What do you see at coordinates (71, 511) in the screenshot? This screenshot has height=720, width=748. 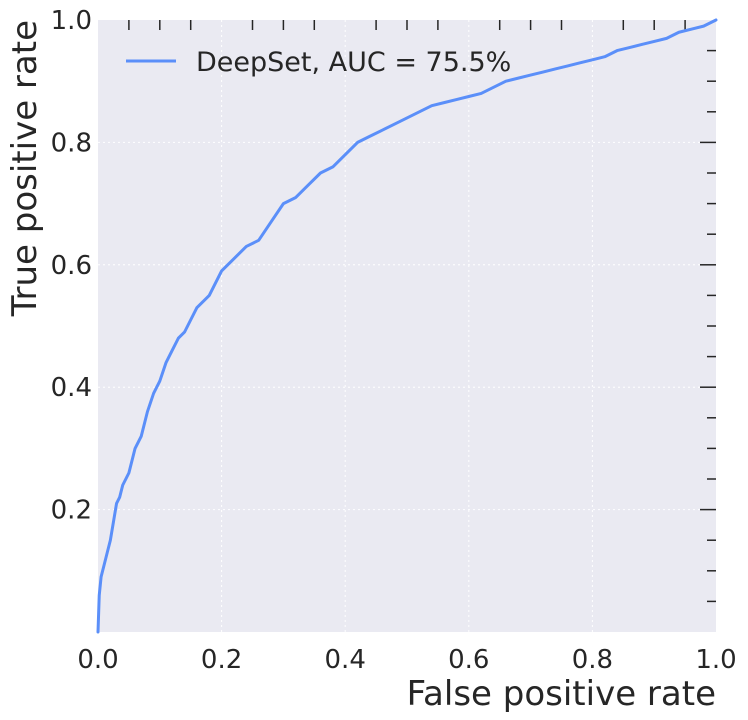 I see `y-tick-label: 0.2` at bounding box center [71, 511].